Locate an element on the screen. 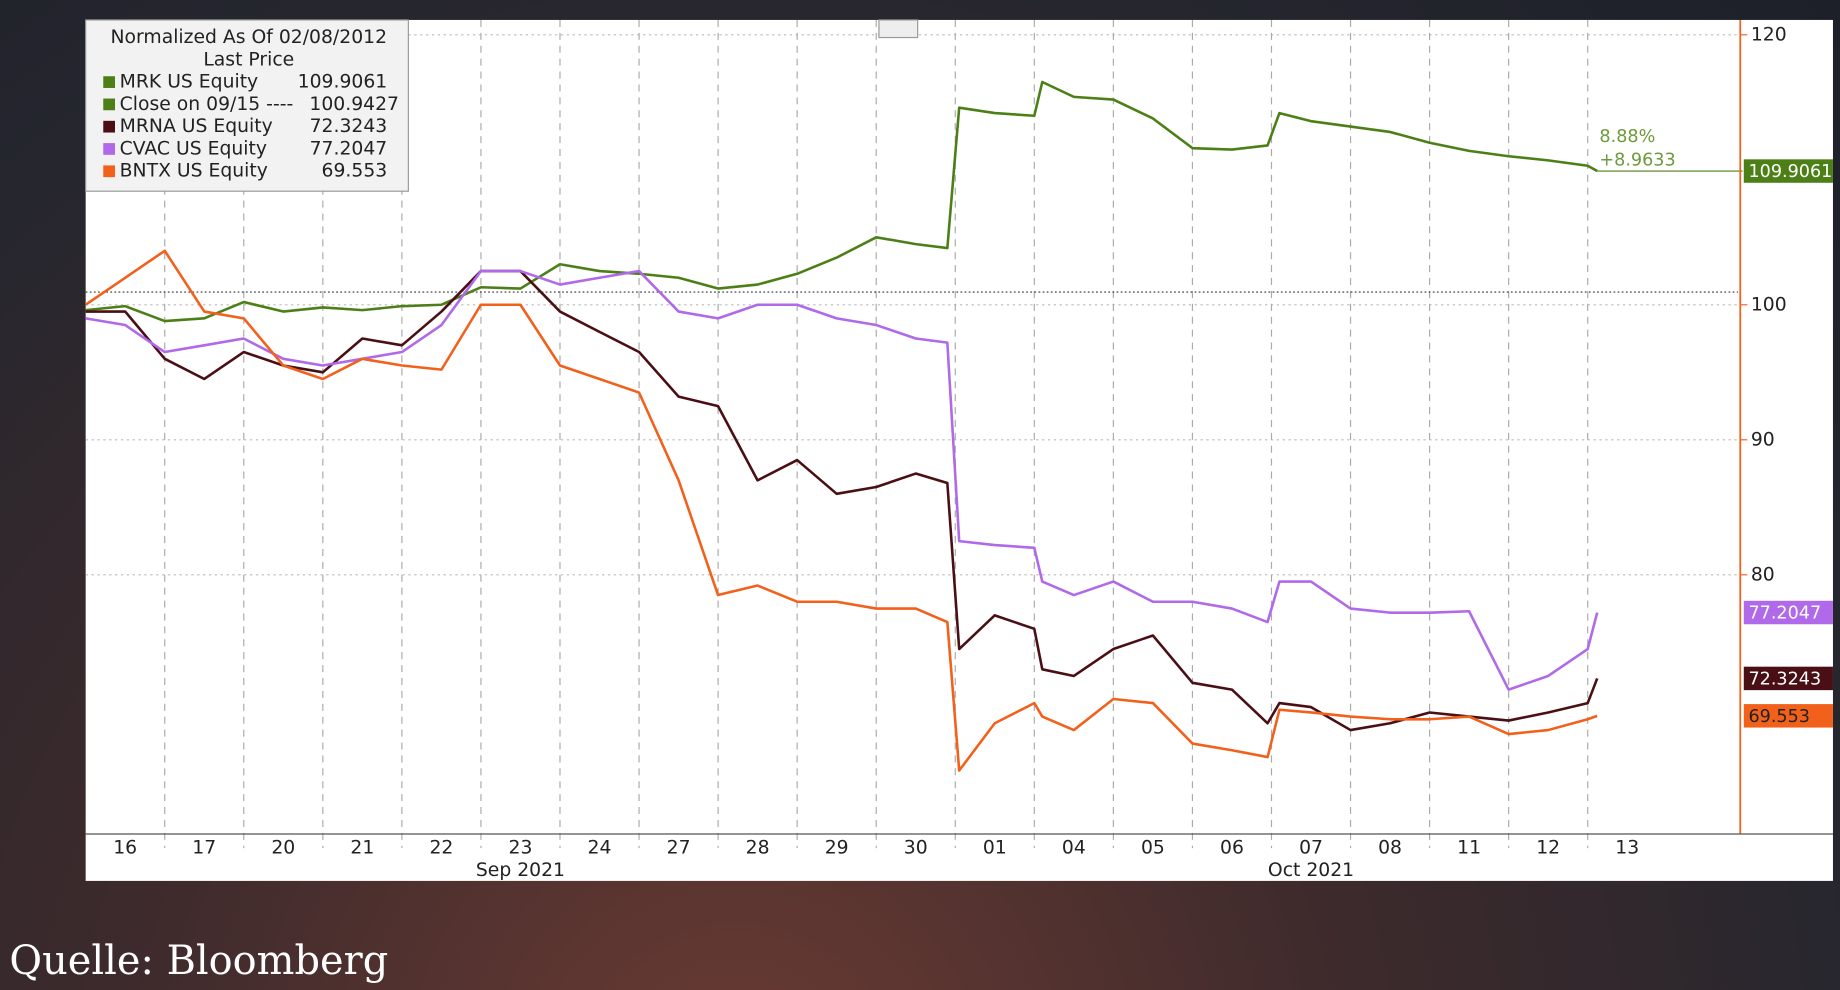  x-tick-label: 12 is located at coordinates (1548, 848).